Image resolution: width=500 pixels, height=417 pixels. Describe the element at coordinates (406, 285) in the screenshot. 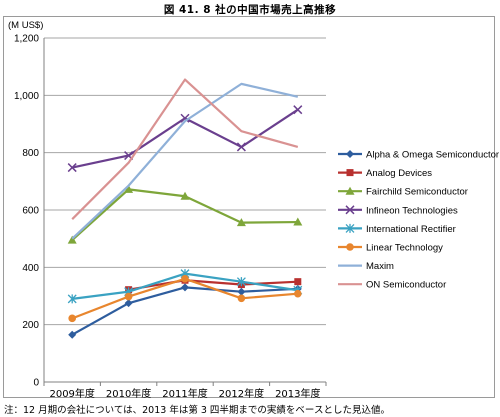

I see `legend-label: ON Semiconductor` at that location.